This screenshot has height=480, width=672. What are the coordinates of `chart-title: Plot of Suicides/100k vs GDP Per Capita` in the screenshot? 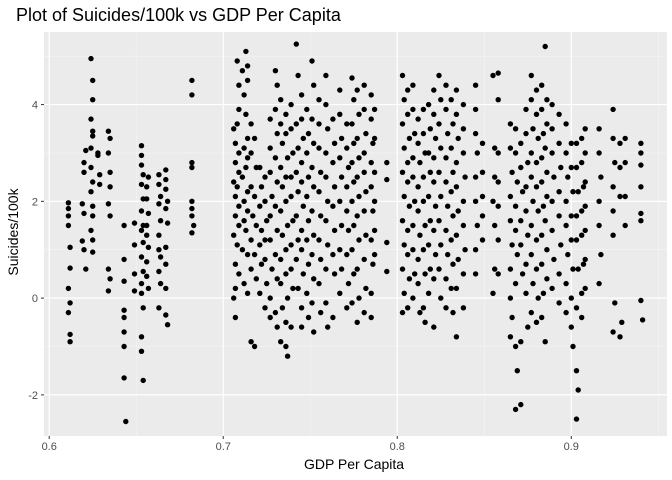 It's located at (179, 15).